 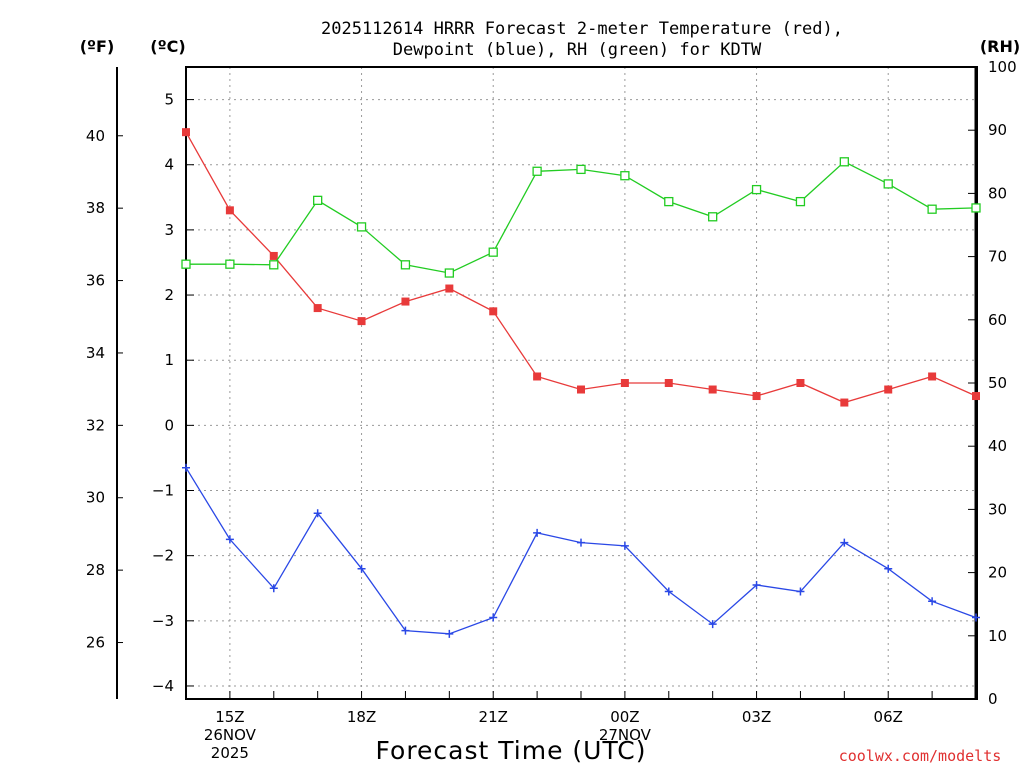 I want to click on fahrenheit-tick-label: 40, so click(x=95, y=136).